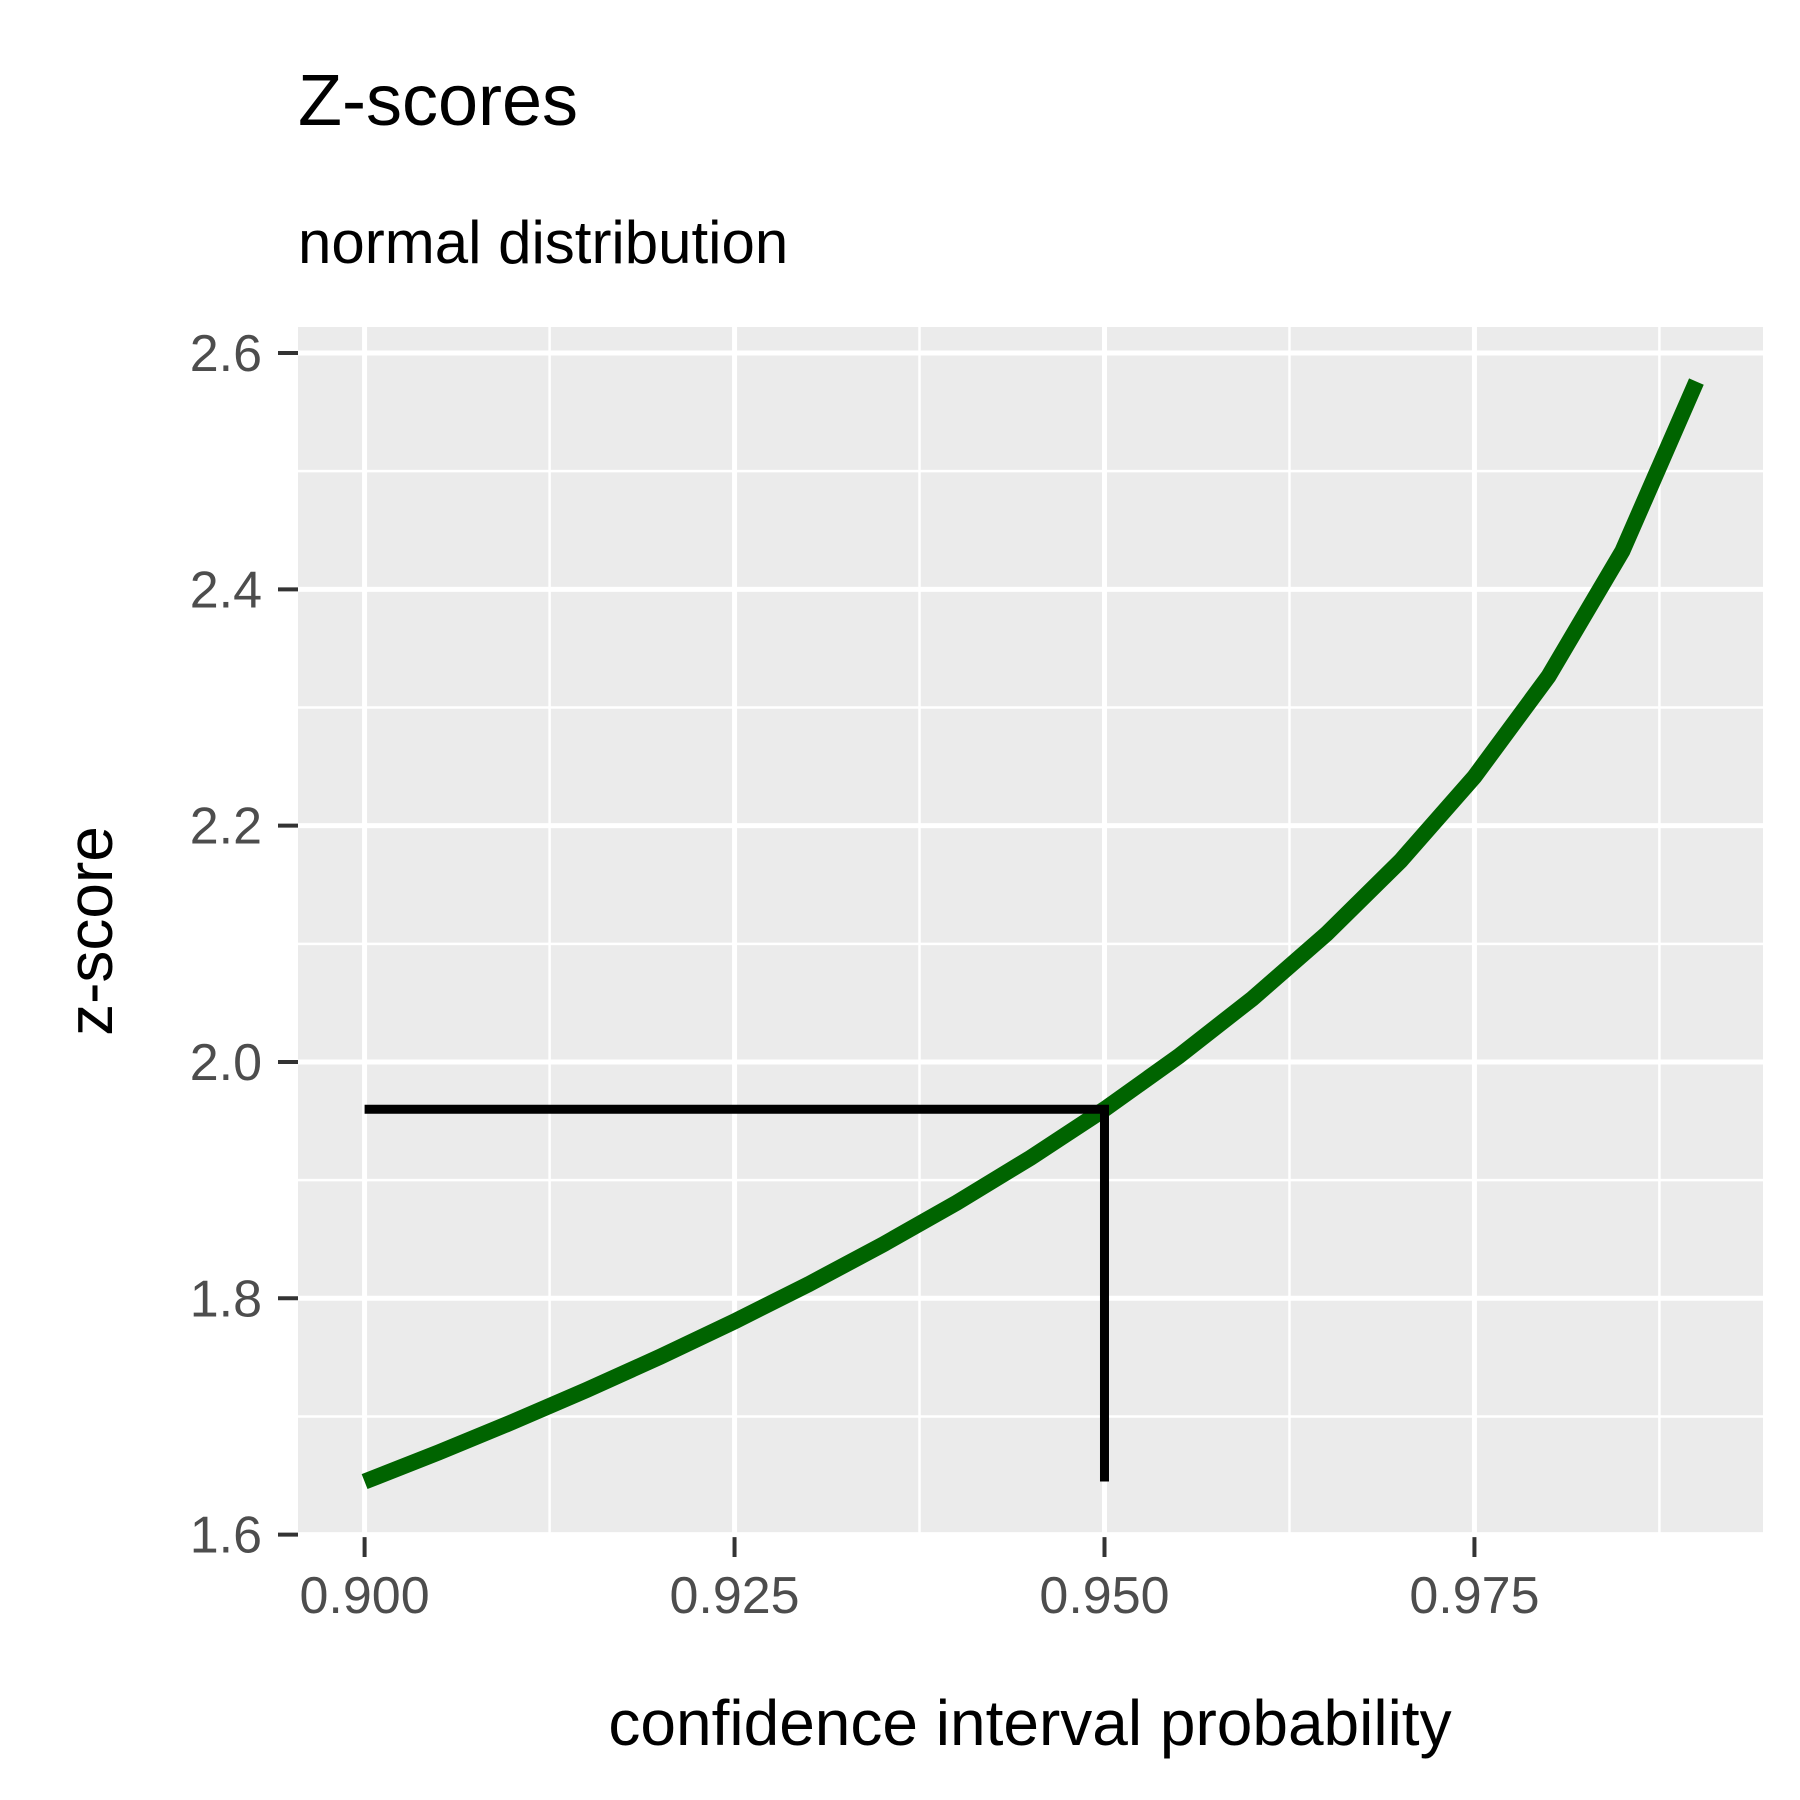  What do you see at coordinates (438, 101) in the screenshot?
I see `chart-title: Z-scores` at bounding box center [438, 101].